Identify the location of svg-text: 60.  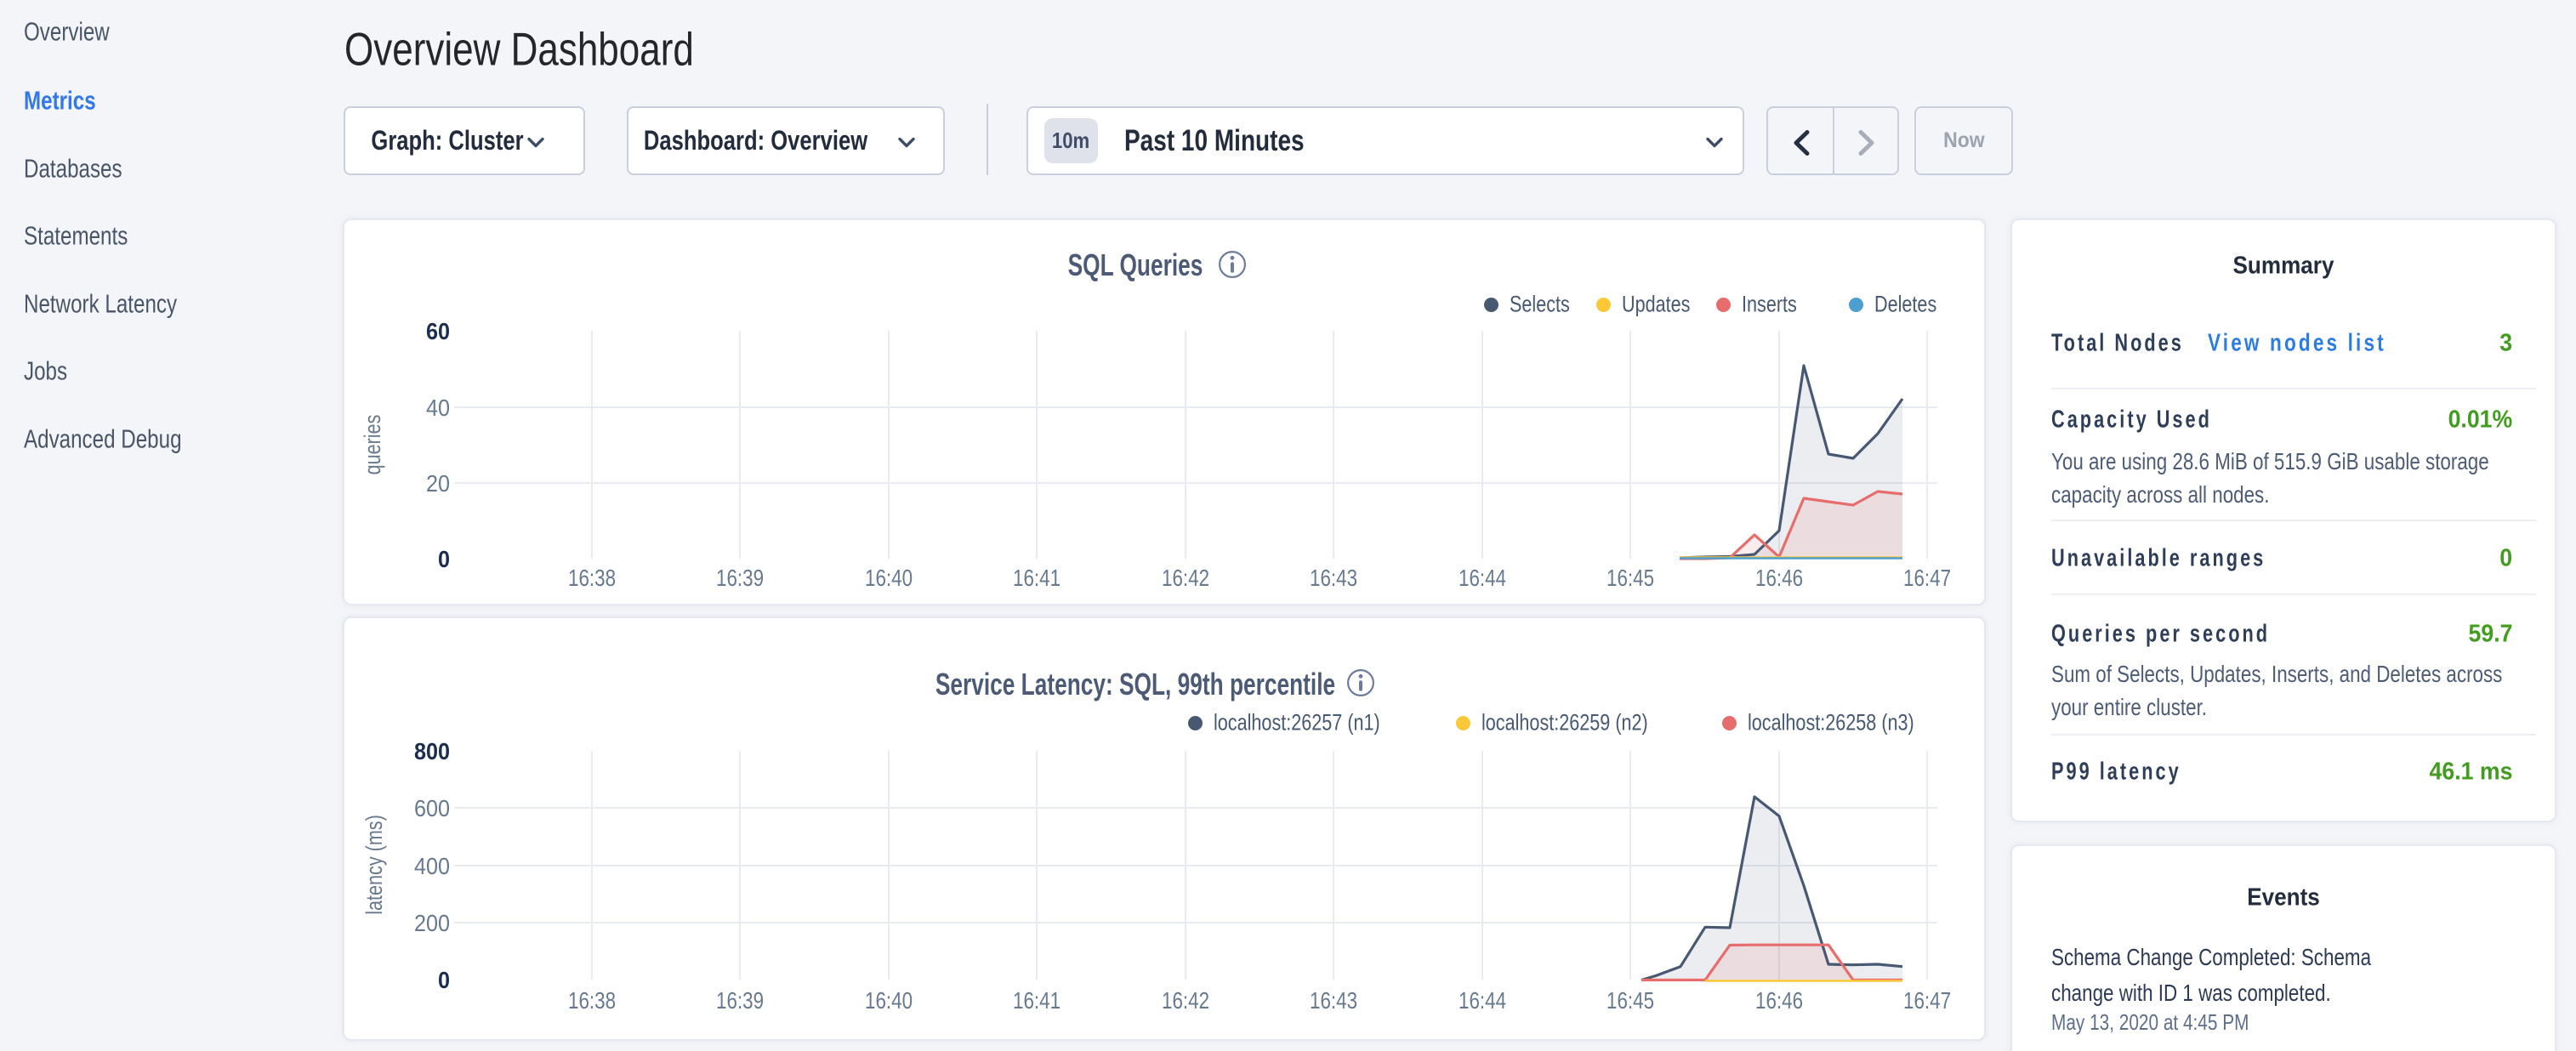
(438, 331).